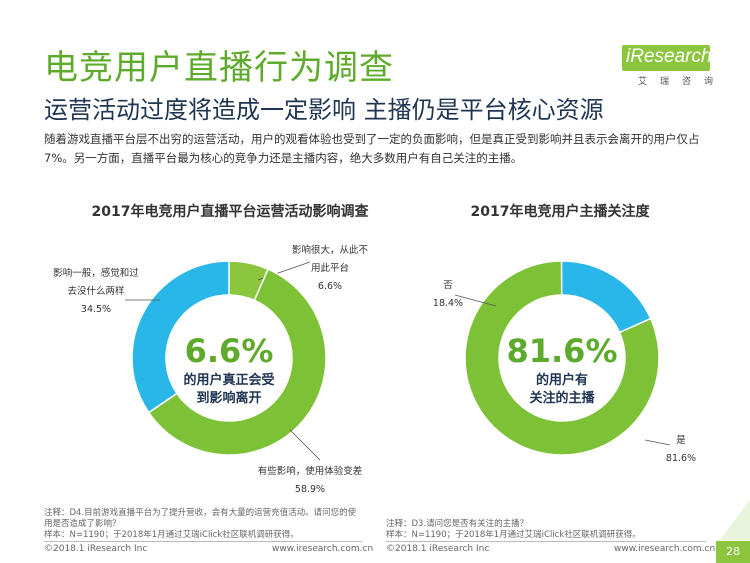  Describe the element at coordinates (735, 520) in the screenshot. I see `corner-decoration` at that location.